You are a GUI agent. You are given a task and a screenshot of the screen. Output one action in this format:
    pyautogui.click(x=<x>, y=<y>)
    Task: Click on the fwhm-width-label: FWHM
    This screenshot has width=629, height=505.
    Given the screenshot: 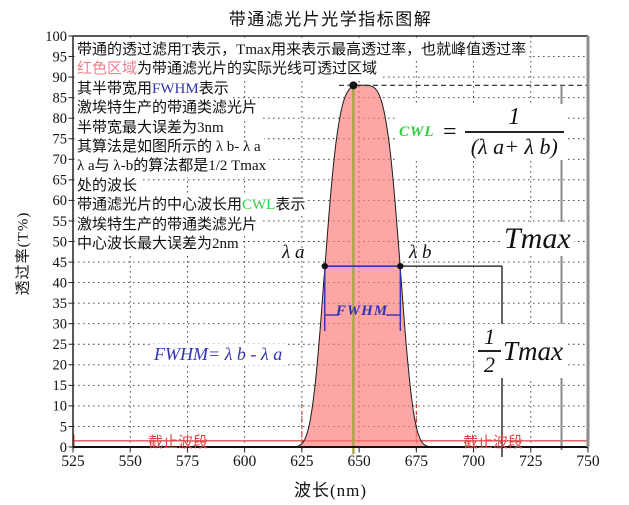 What is the action you would take?
    pyautogui.click(x=362, y=311)
    